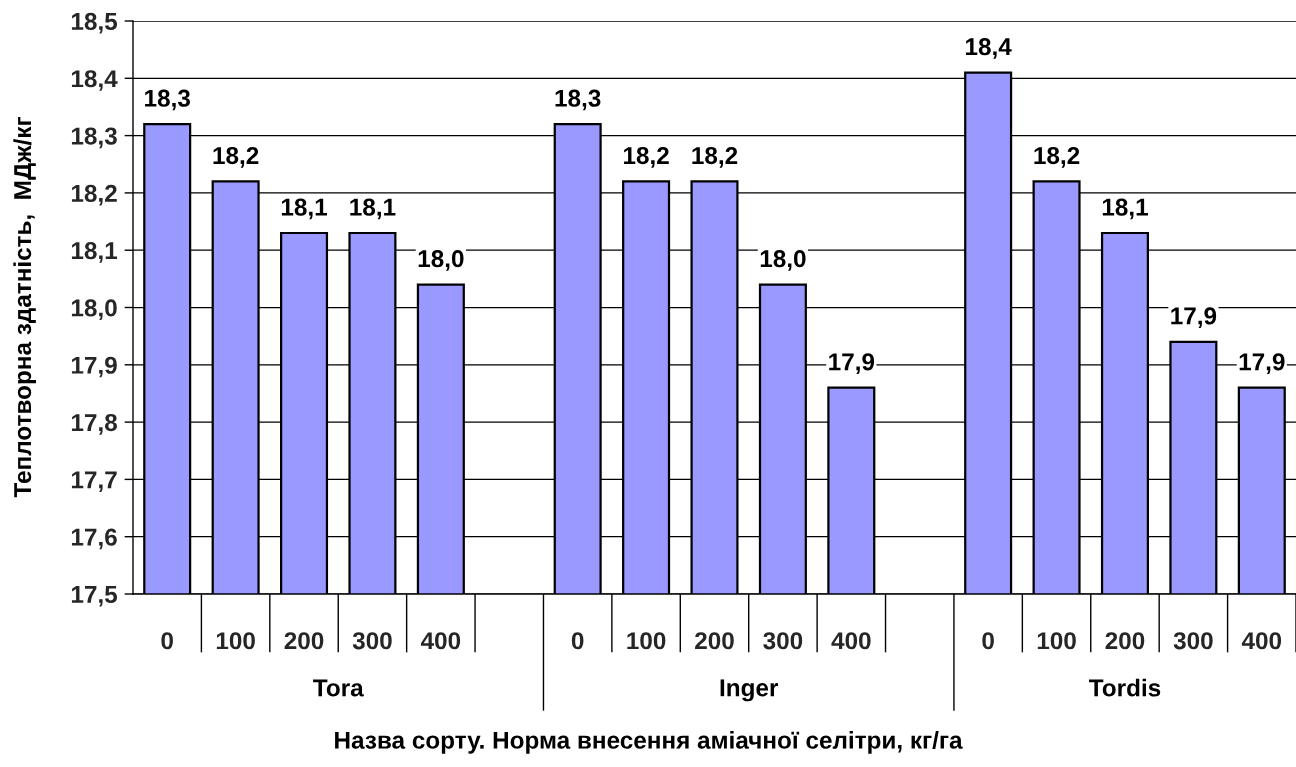 The width and height of the screenshot is (1296, 767). I want to click on y-tick-label: 18,5, so click(94, 23).